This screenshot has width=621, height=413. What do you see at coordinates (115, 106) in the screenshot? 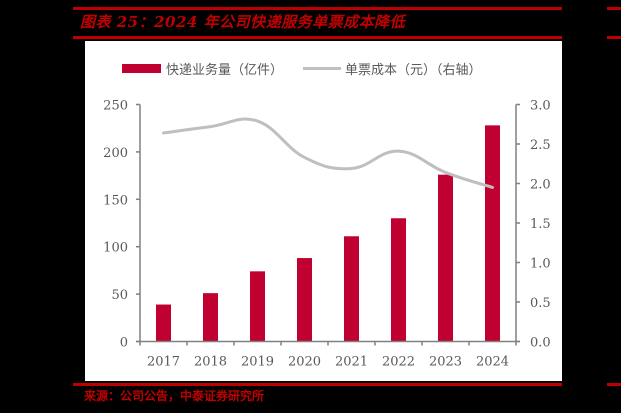
I see `left-tick-label: 250` at bounding box center [115, 106].